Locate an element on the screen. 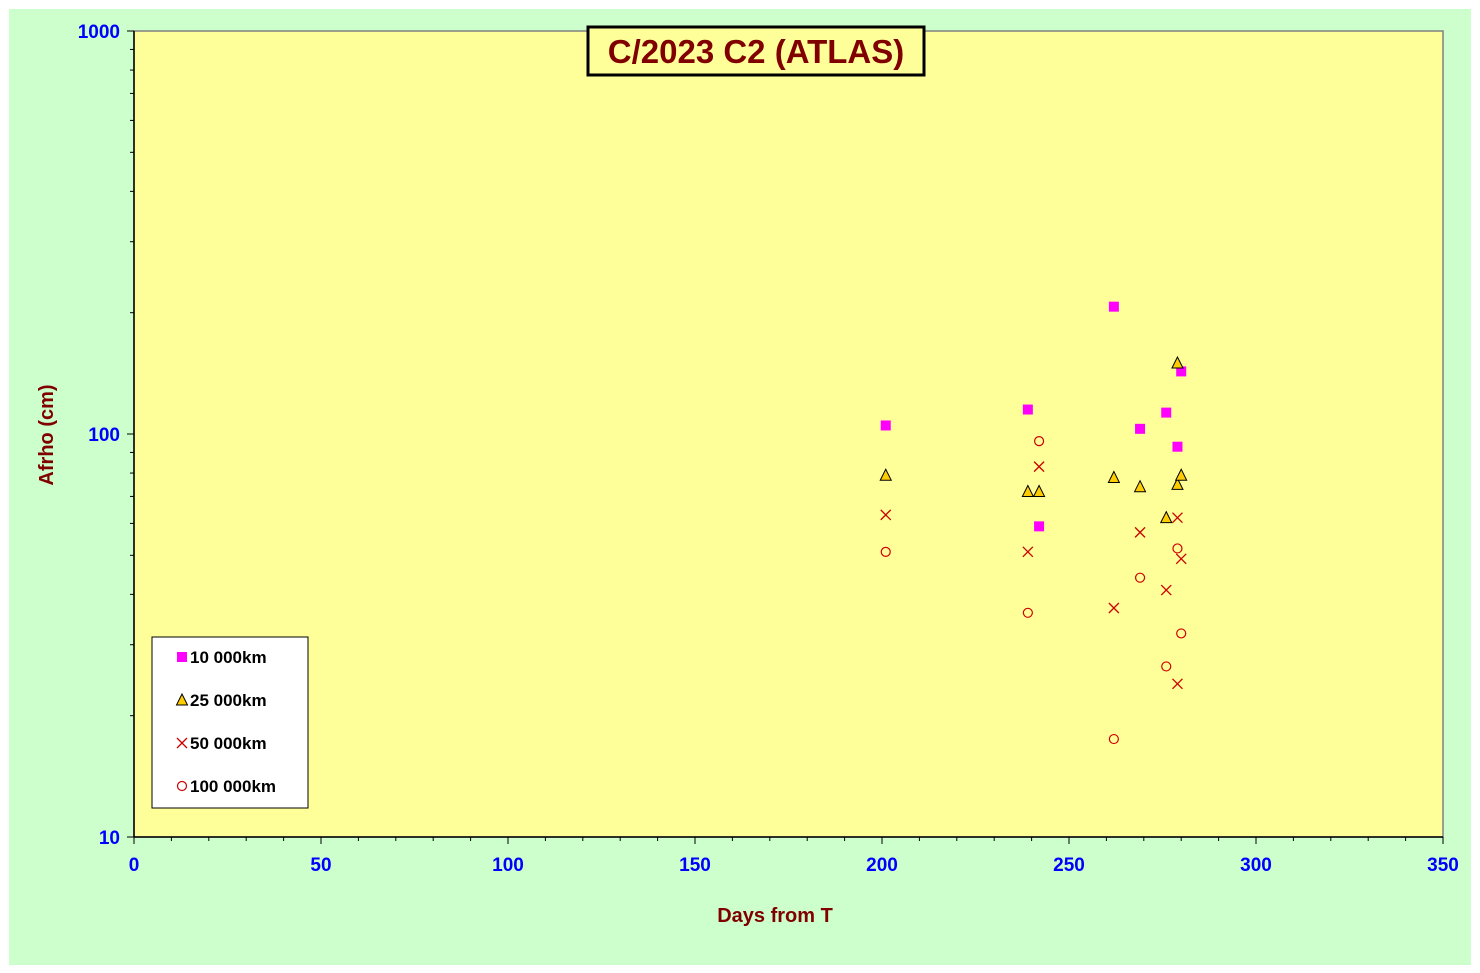  legend-marker-square is located at coordinates (182, 657).